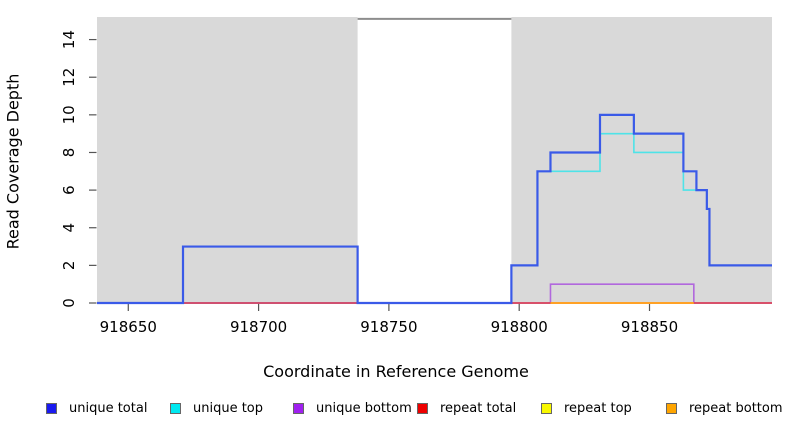 This screenshot has width=792, height=432. I want to click on y-tick-label: 0, so click(69, 303).